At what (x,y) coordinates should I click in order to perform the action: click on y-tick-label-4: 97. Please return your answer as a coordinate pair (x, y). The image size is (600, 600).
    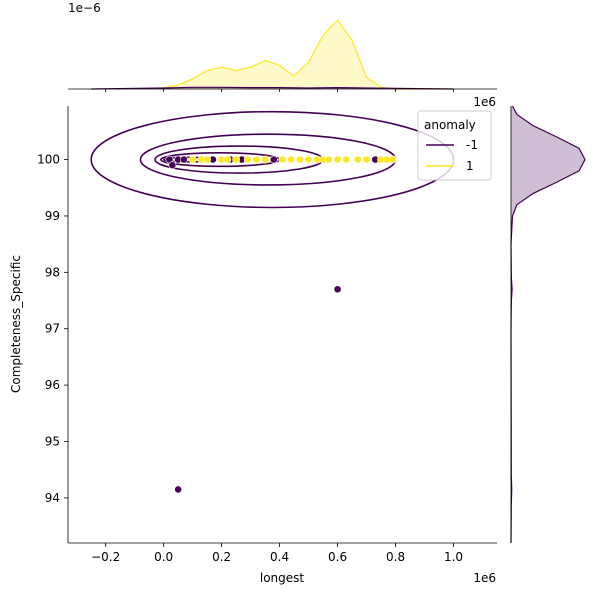
    Looking at the image, I should click on (52, 329).